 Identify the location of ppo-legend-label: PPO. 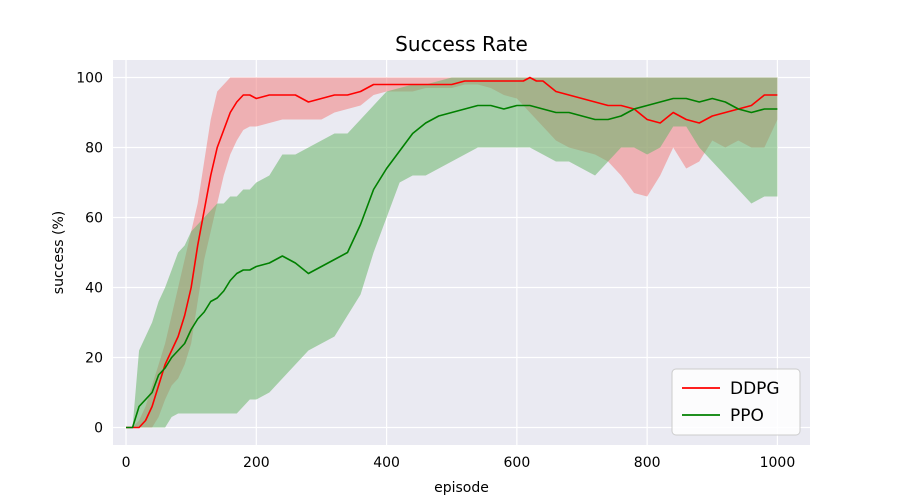
(747, 416).